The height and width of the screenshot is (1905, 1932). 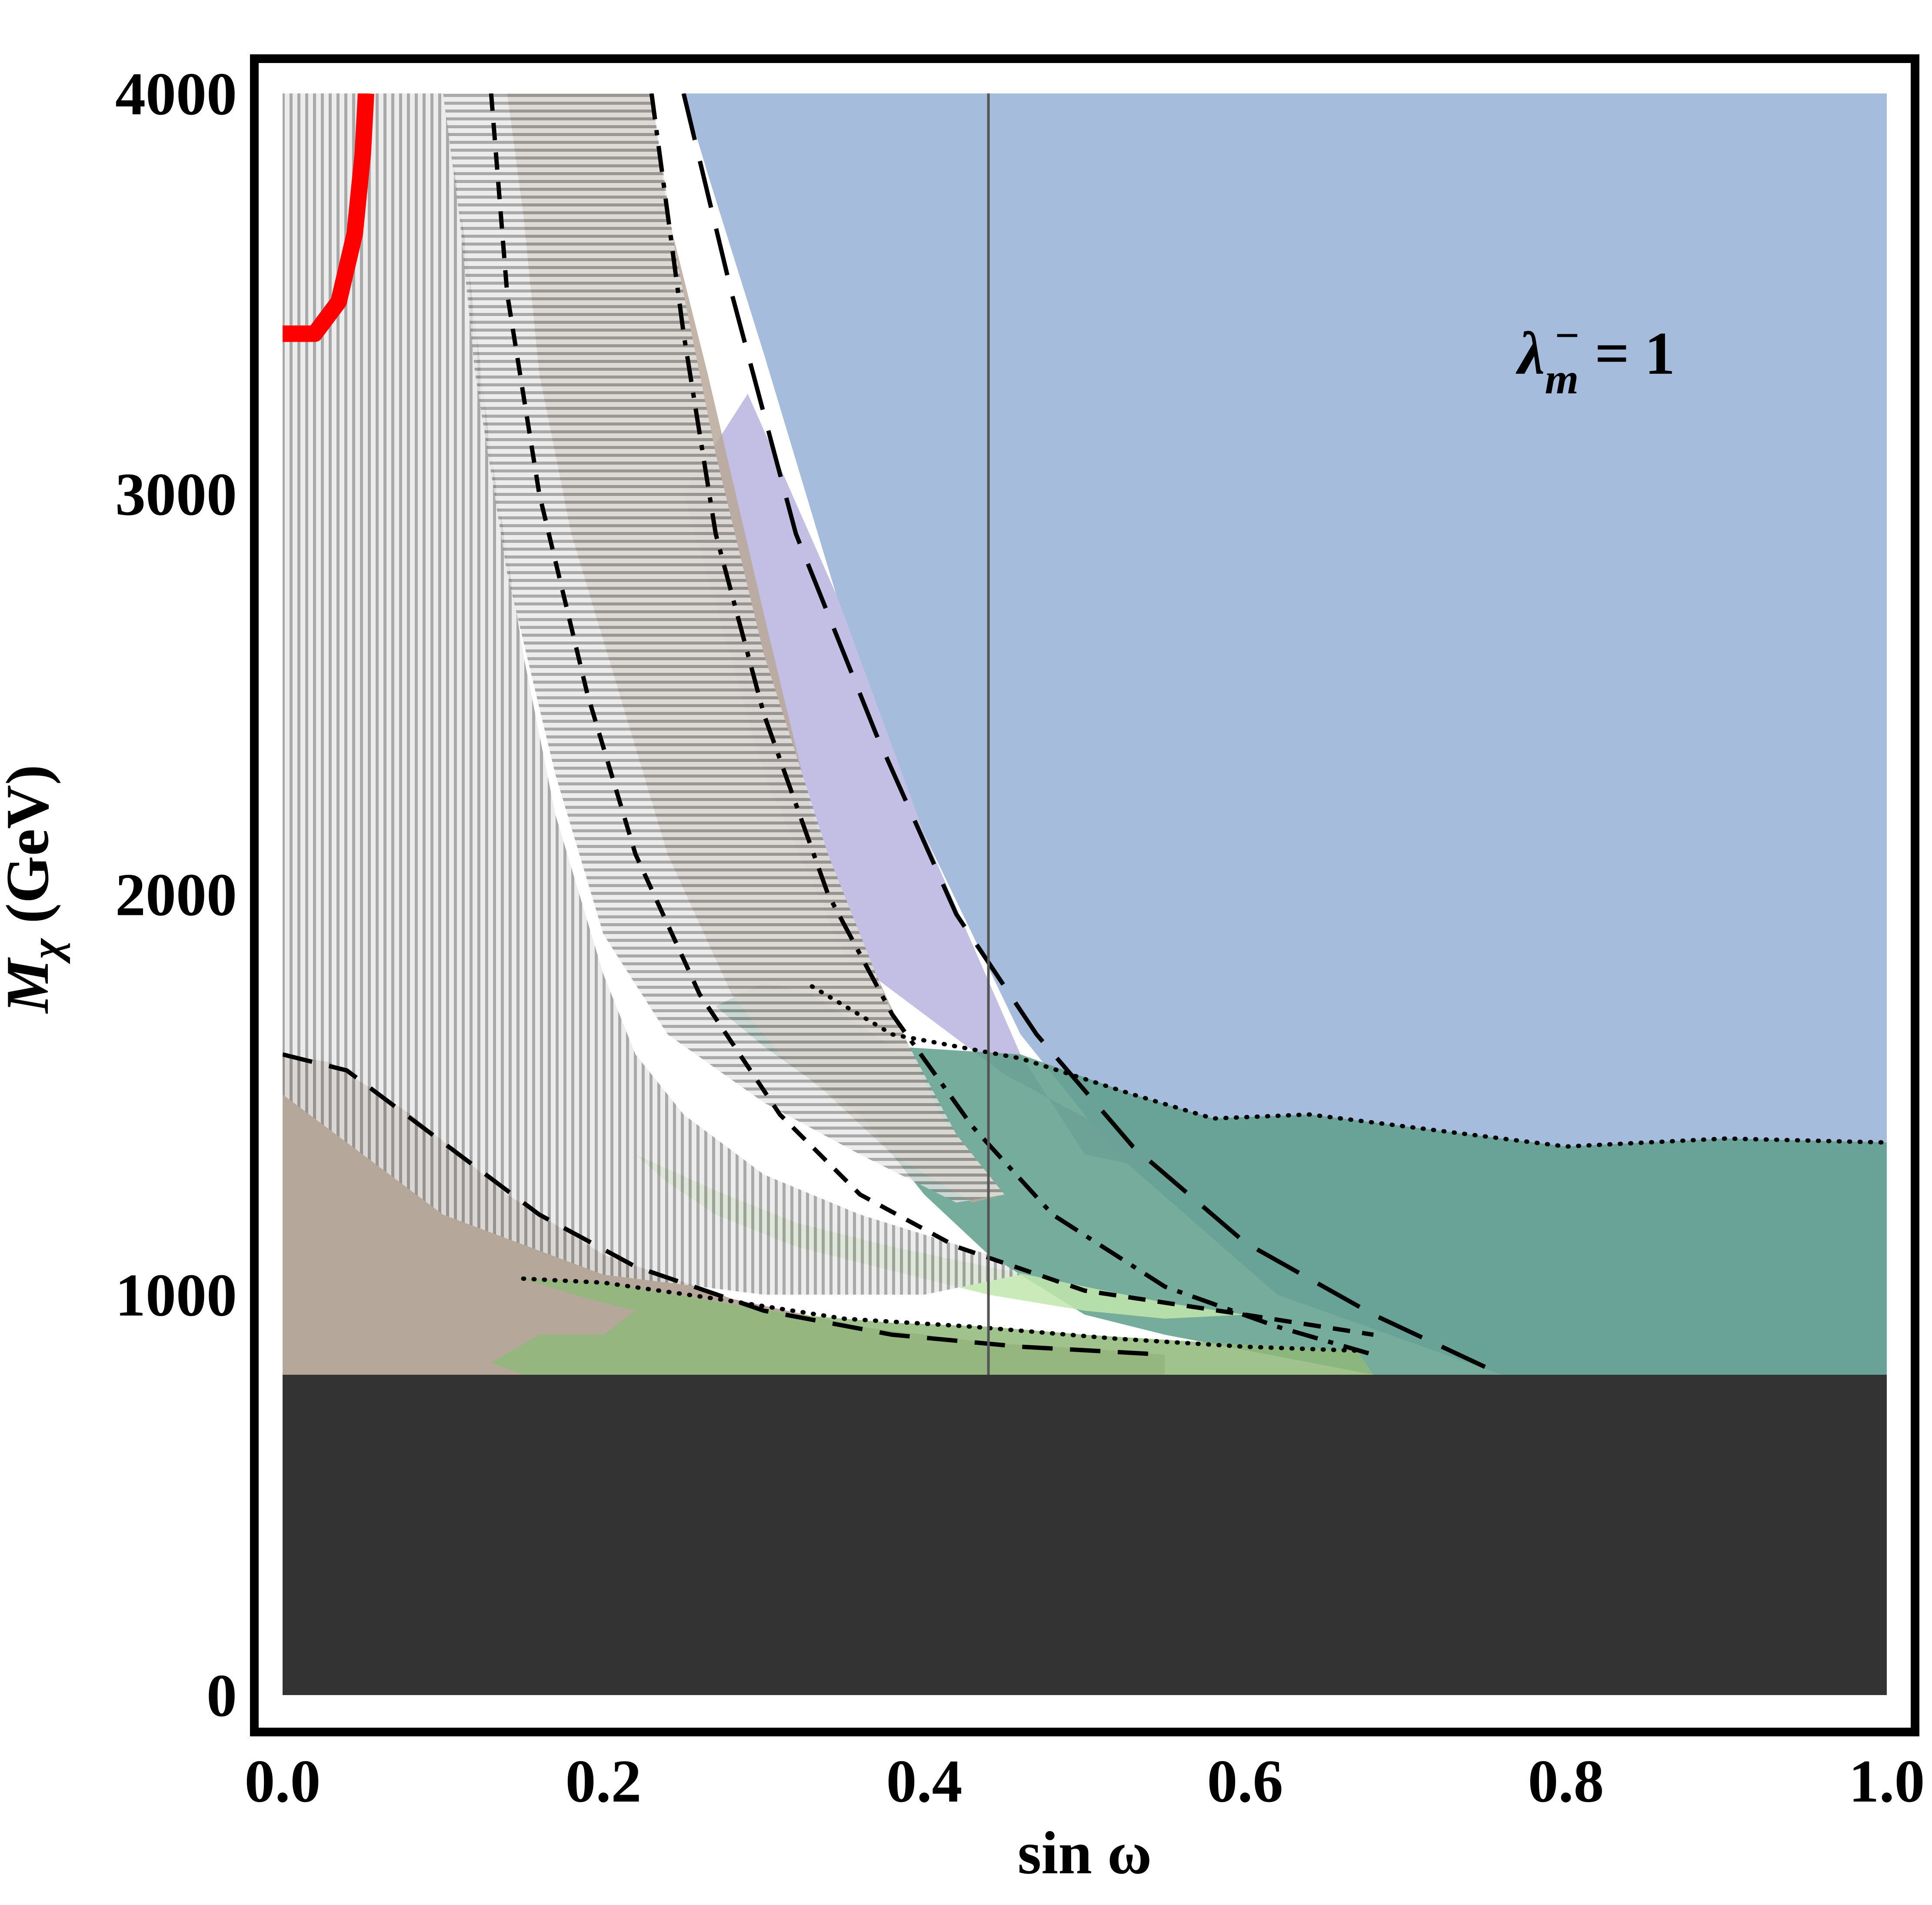 What do you see at coordinates (35, 890) in the screenshot?
I see `y-axis-label: Mχ (GeV)` at bounding box center [35, 890].